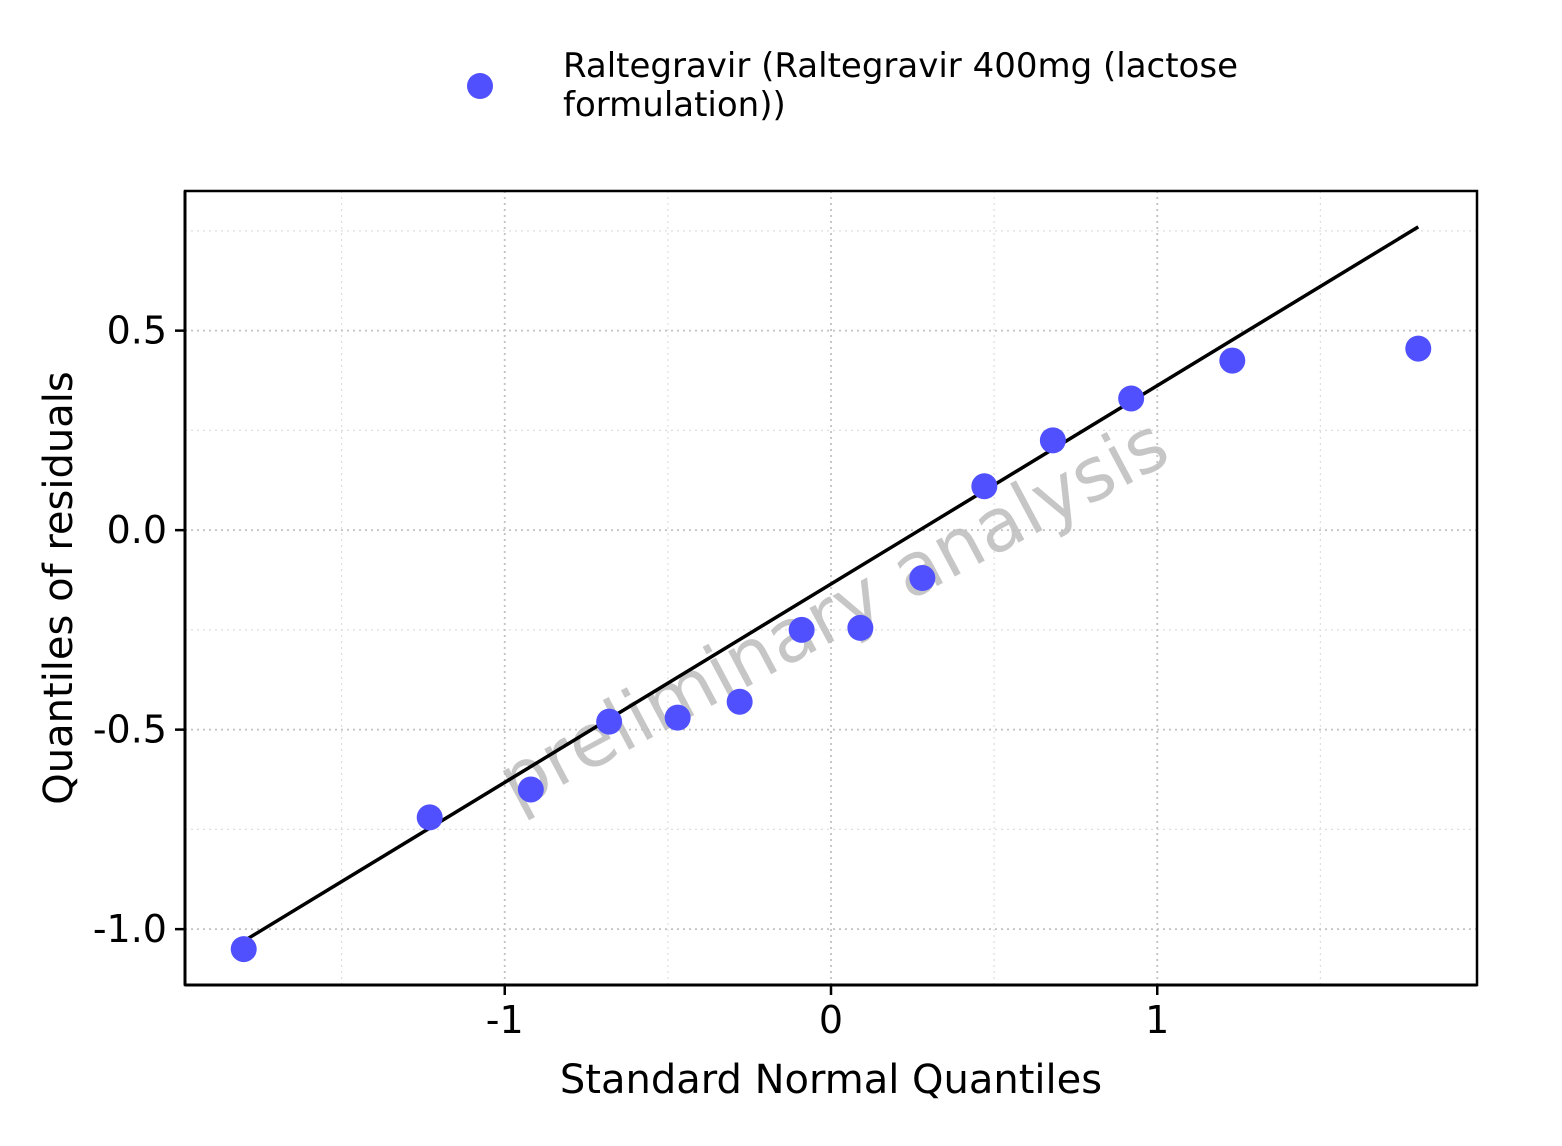  I want to click on y-tick-label: -0.5, so click(130, 730).